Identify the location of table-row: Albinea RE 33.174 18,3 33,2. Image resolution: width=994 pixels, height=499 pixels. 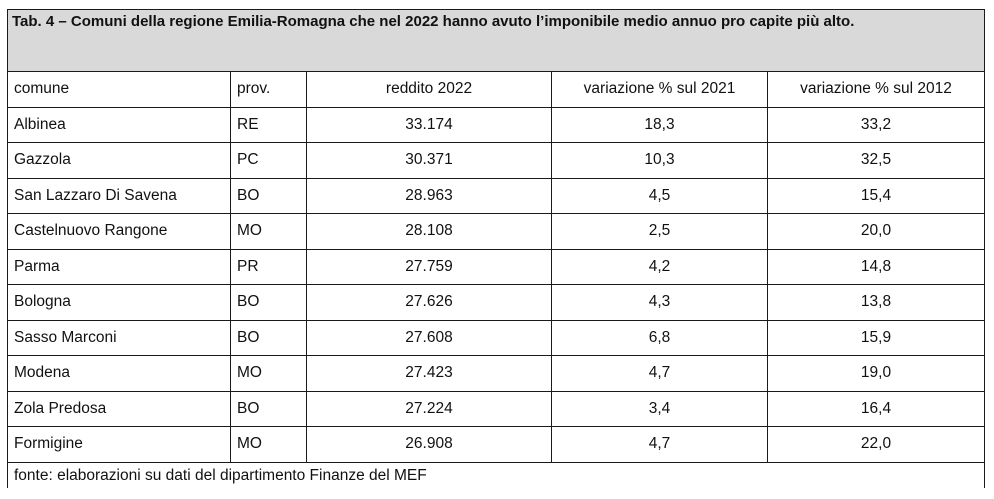
(496, 124).